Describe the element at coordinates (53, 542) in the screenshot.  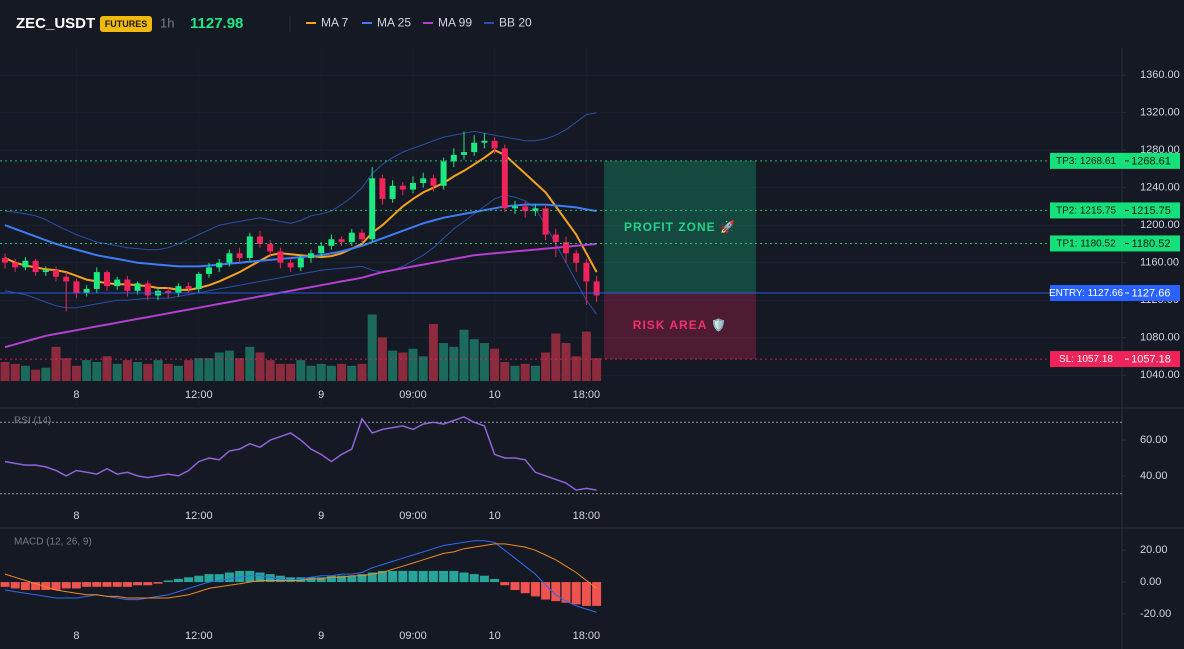
I see `macd-title: MACD (12, 26, 9)` at that location.